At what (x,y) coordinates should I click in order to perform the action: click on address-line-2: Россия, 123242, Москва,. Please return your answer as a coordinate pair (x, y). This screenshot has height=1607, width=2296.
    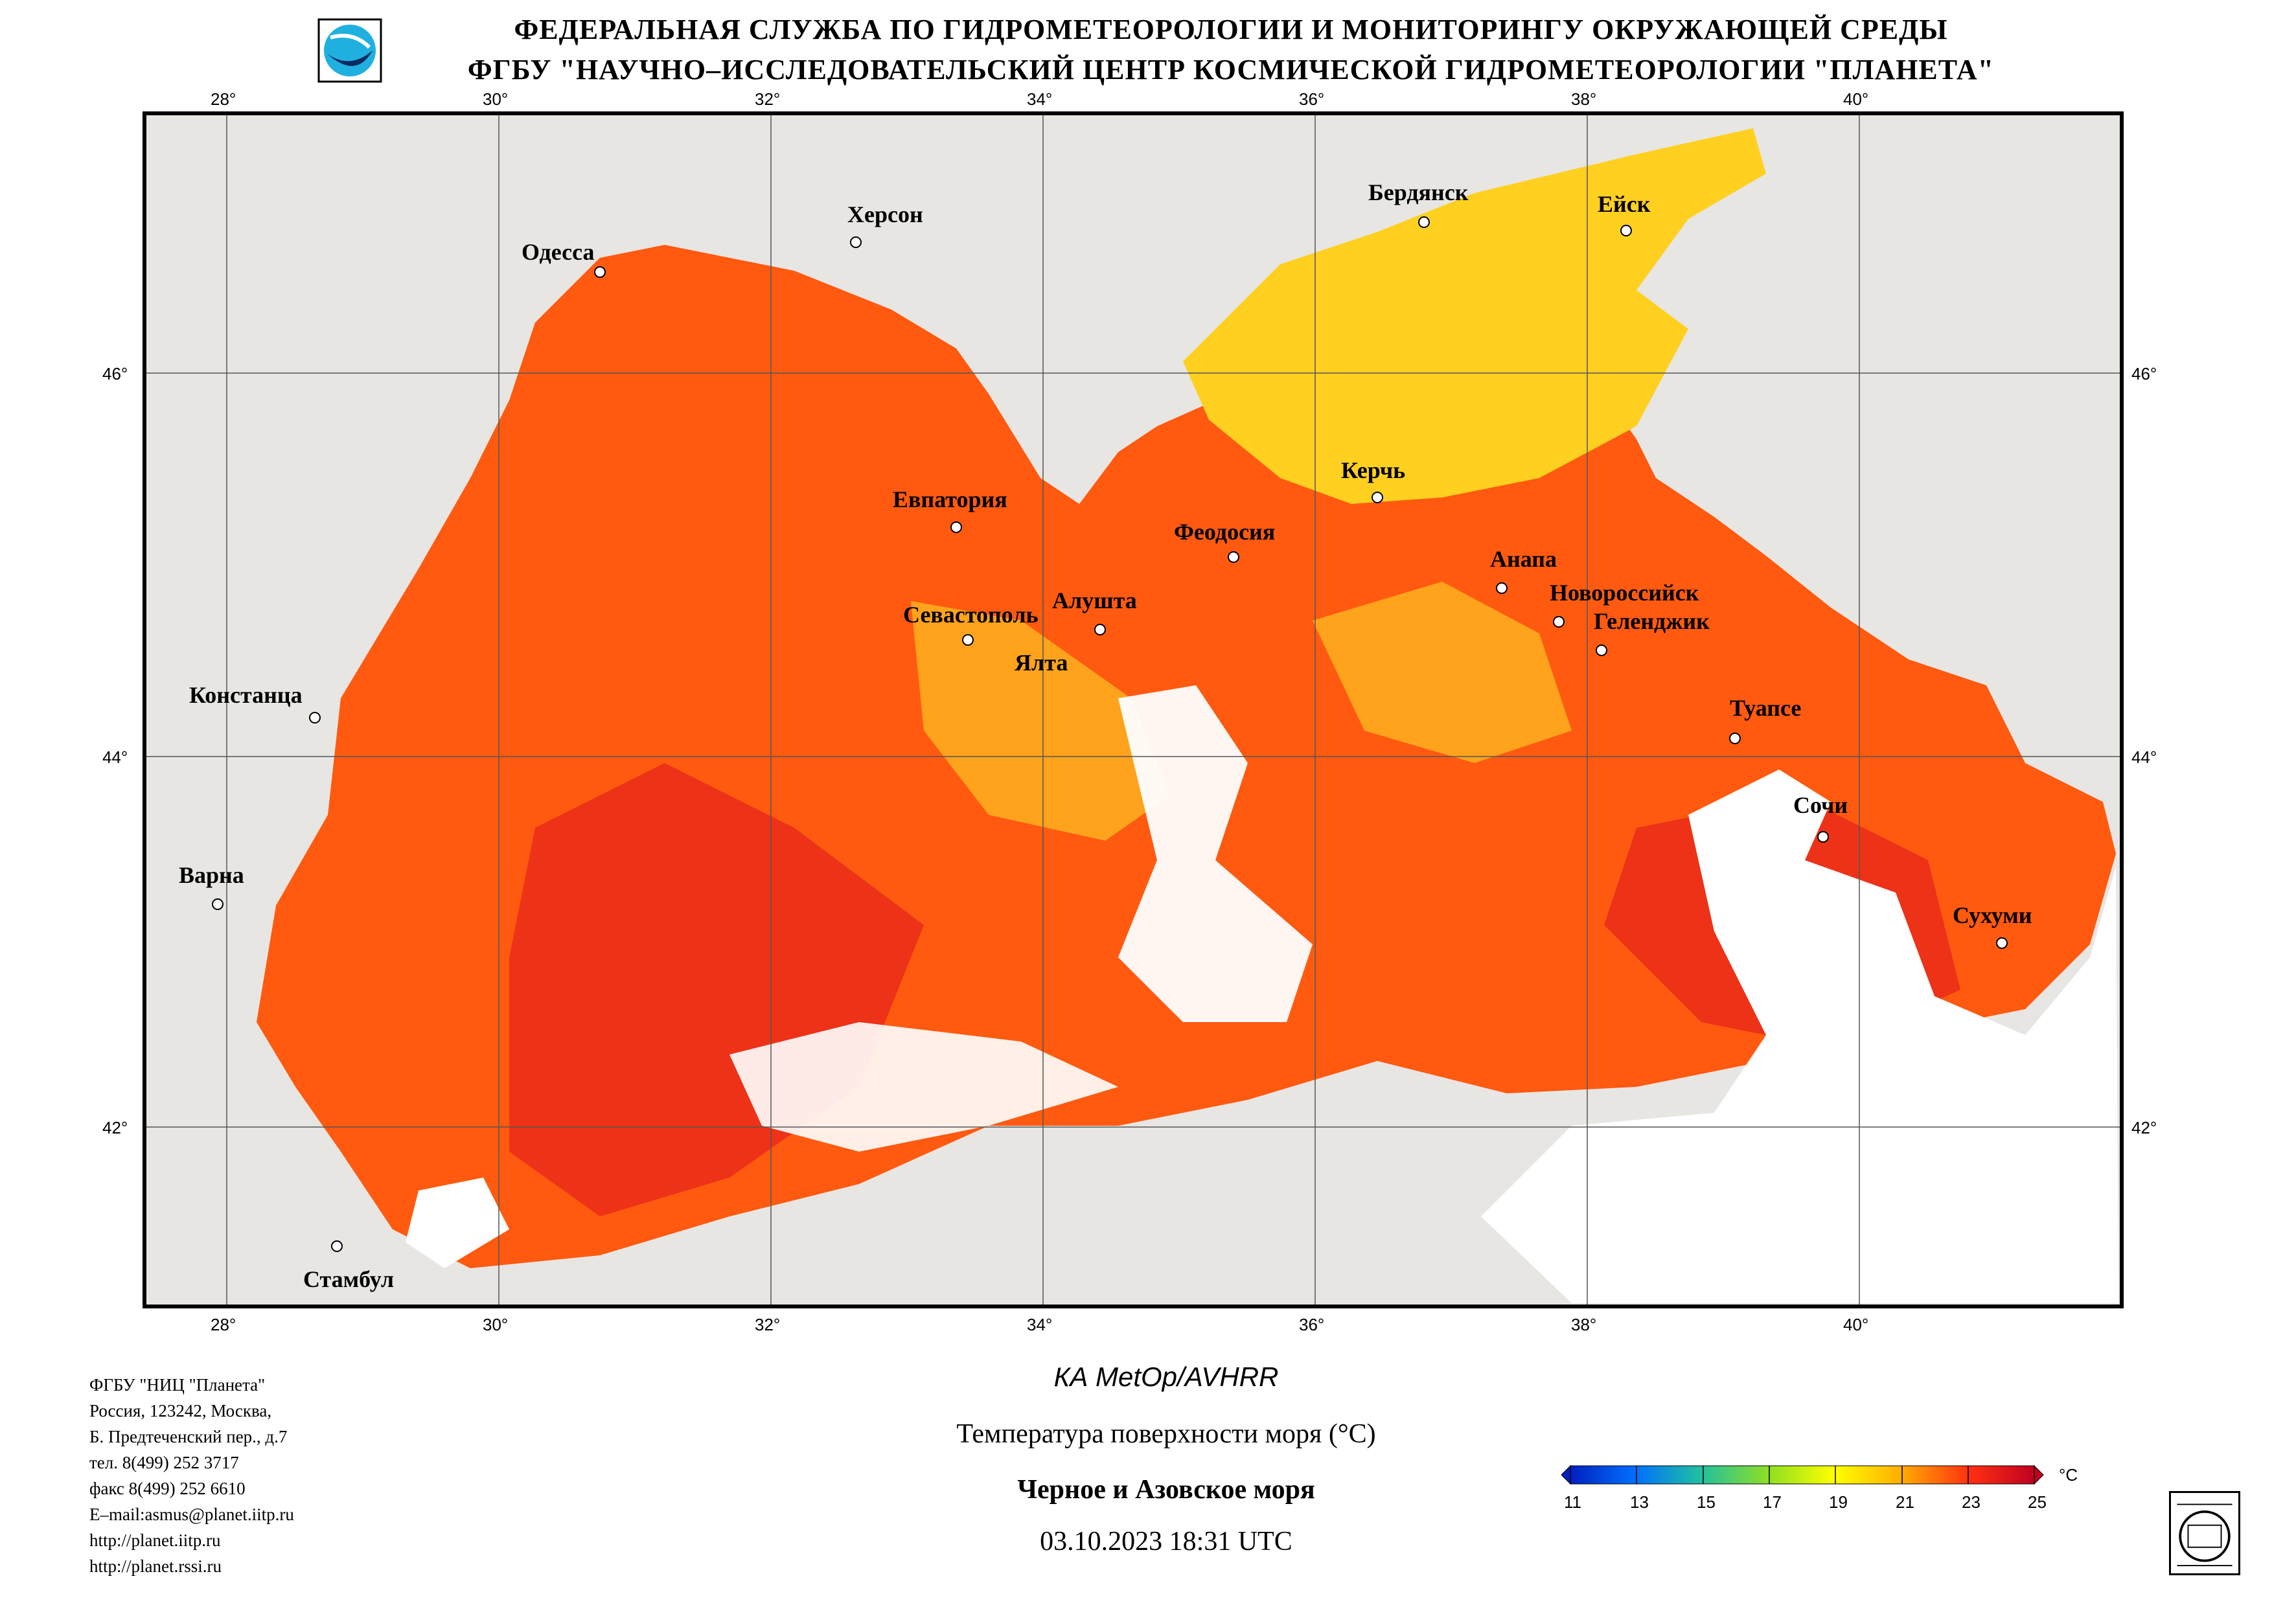
    Looking at the image, I should click on (181, 1410).